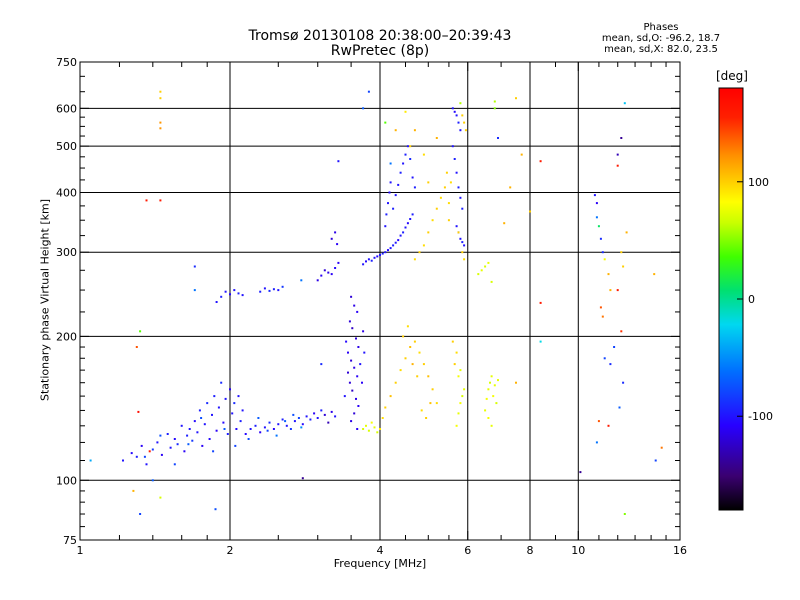 The image size is (800, 600). Describe the element at coordinates (751, 299) in the screenshot. I see `colorbar-tick-label: 0` at that location.